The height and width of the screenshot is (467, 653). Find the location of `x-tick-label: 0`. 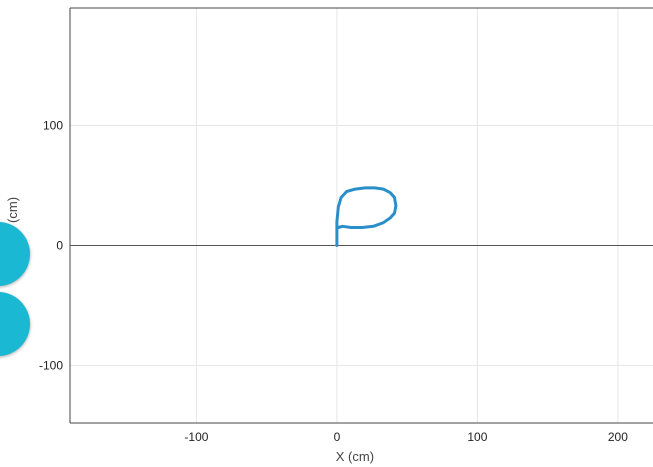

x-tick-label: 0 is located at coordinates (337, 437).